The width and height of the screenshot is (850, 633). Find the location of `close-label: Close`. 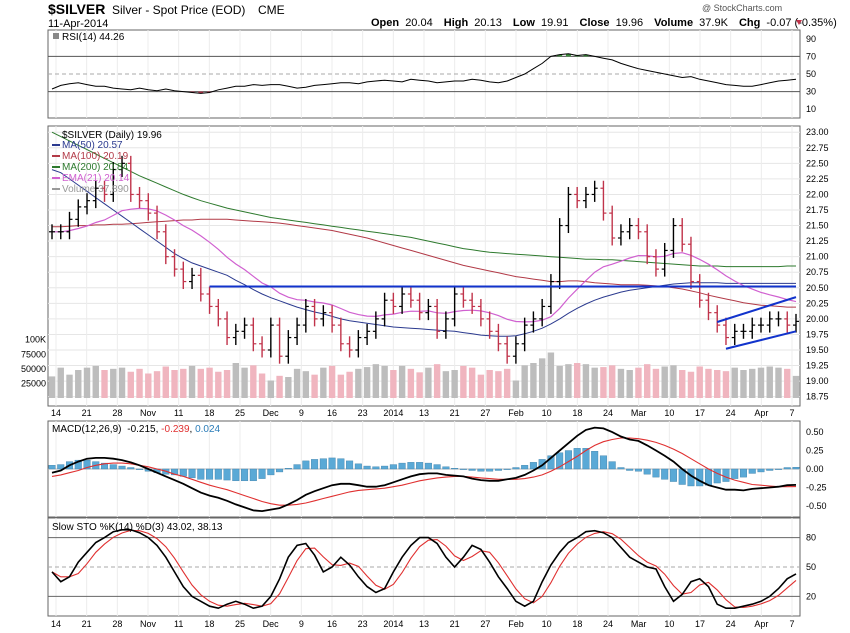

close-label: Close is located at coordinates (595, 23).